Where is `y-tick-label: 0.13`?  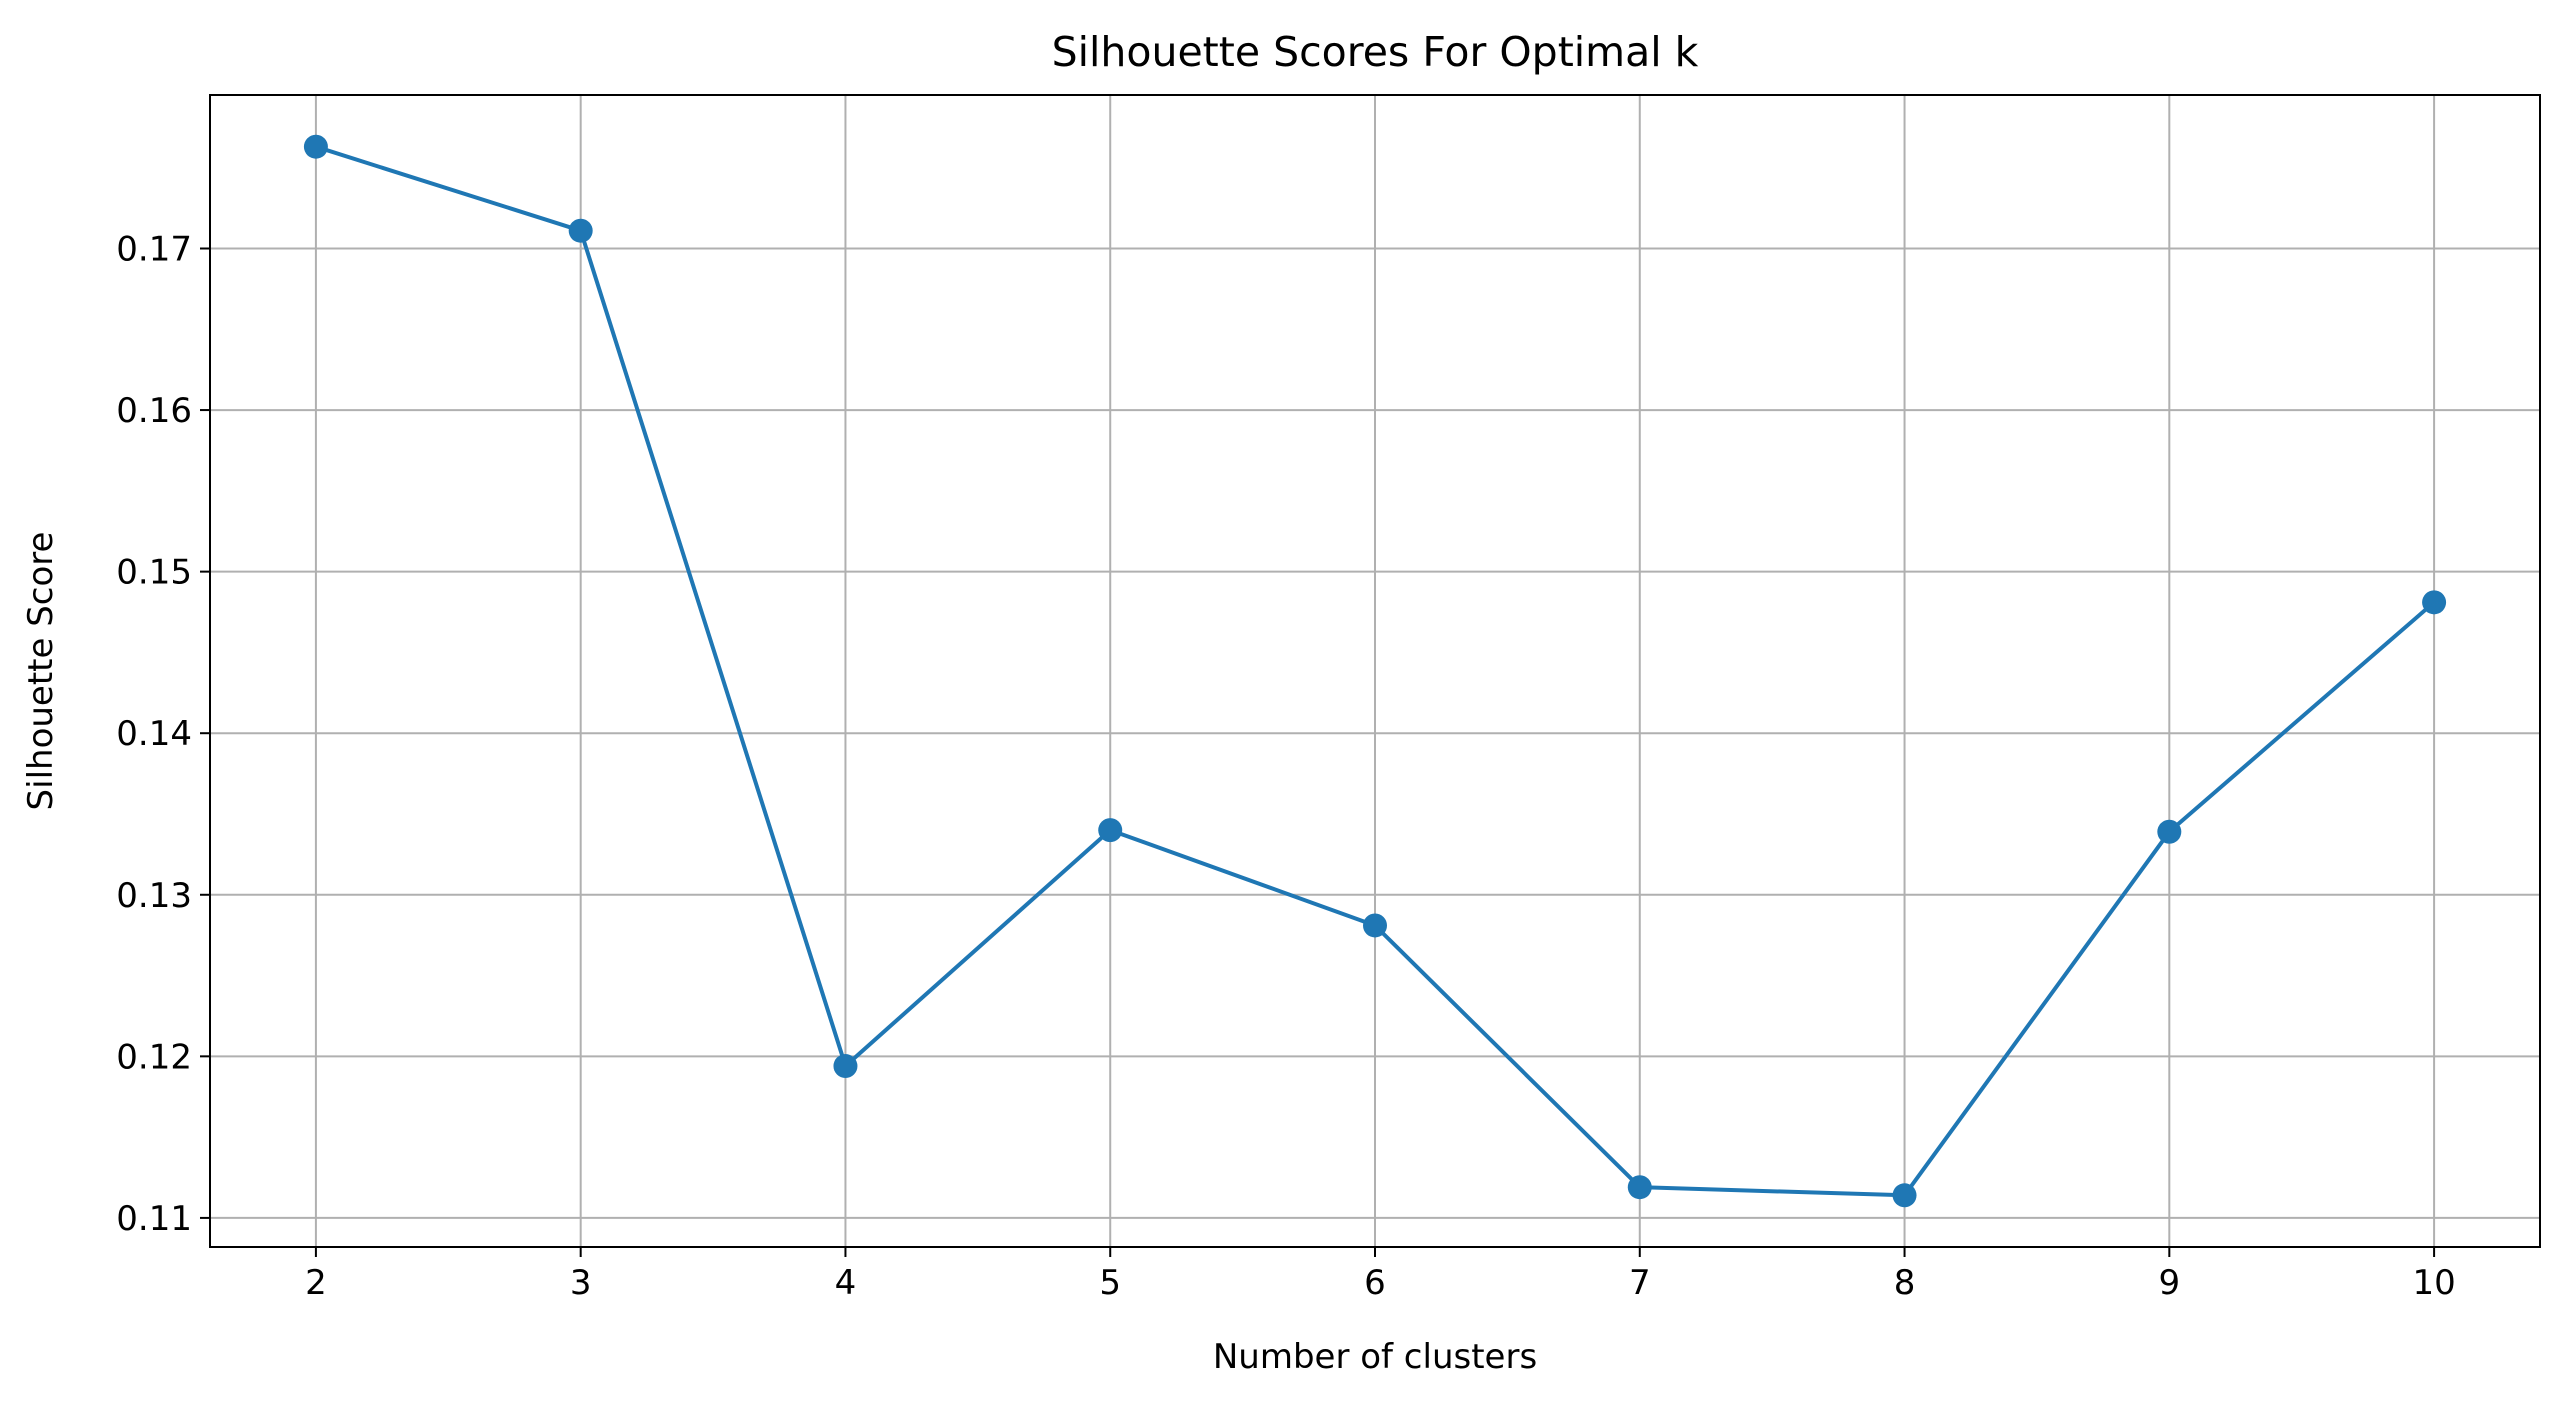 y-tick-label: 0.13 is located at coordinates (154, 896).